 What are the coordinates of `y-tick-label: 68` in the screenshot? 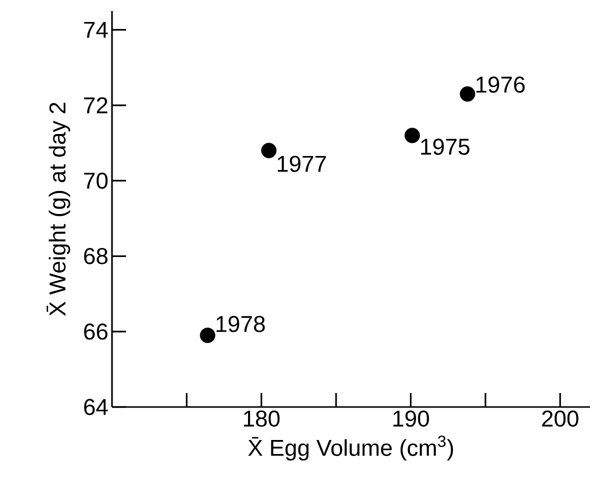 It's located at (96, 256).